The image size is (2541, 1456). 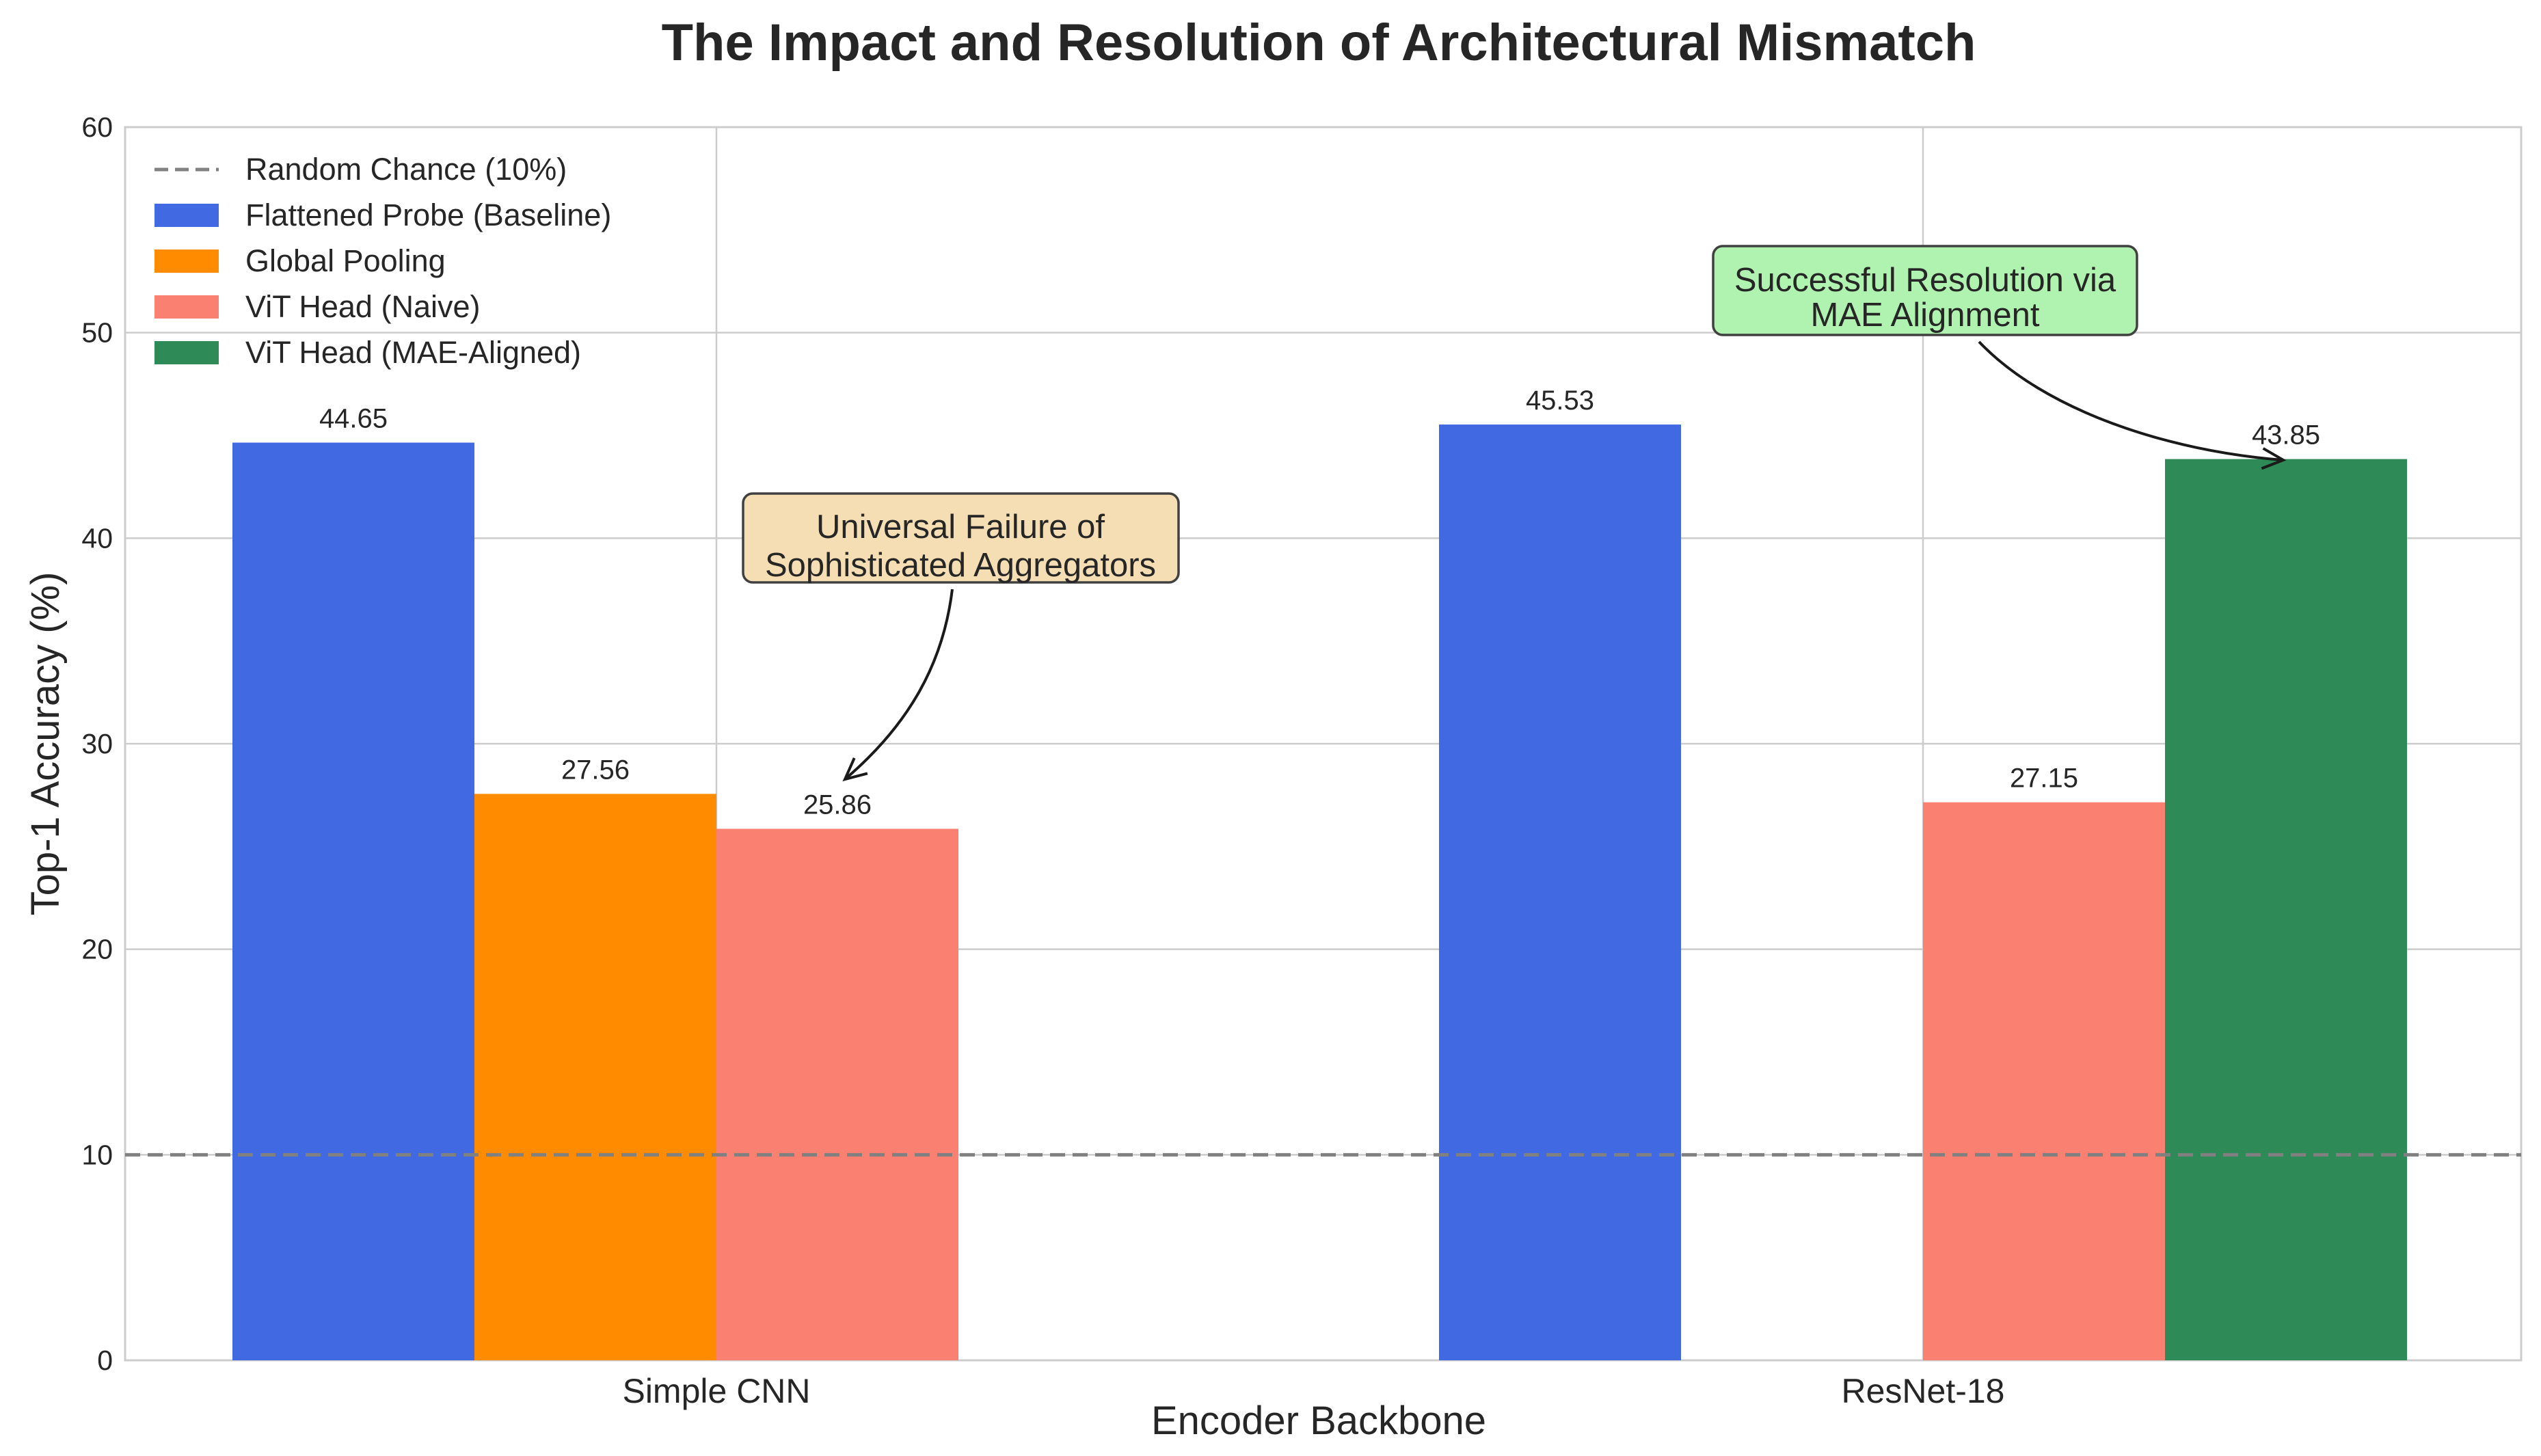 What do you see at coordinates (2044, 779) in the screenshot?
I see `data-label: 27.15` at bounding box center [2044, 779].